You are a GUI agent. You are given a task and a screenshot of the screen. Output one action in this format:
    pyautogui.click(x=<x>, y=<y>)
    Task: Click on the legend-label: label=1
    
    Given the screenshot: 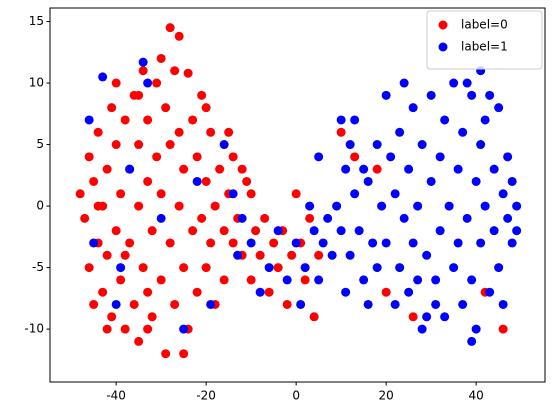 What is the action you would take?
    pyautogui.click(x=484, y=47)
    